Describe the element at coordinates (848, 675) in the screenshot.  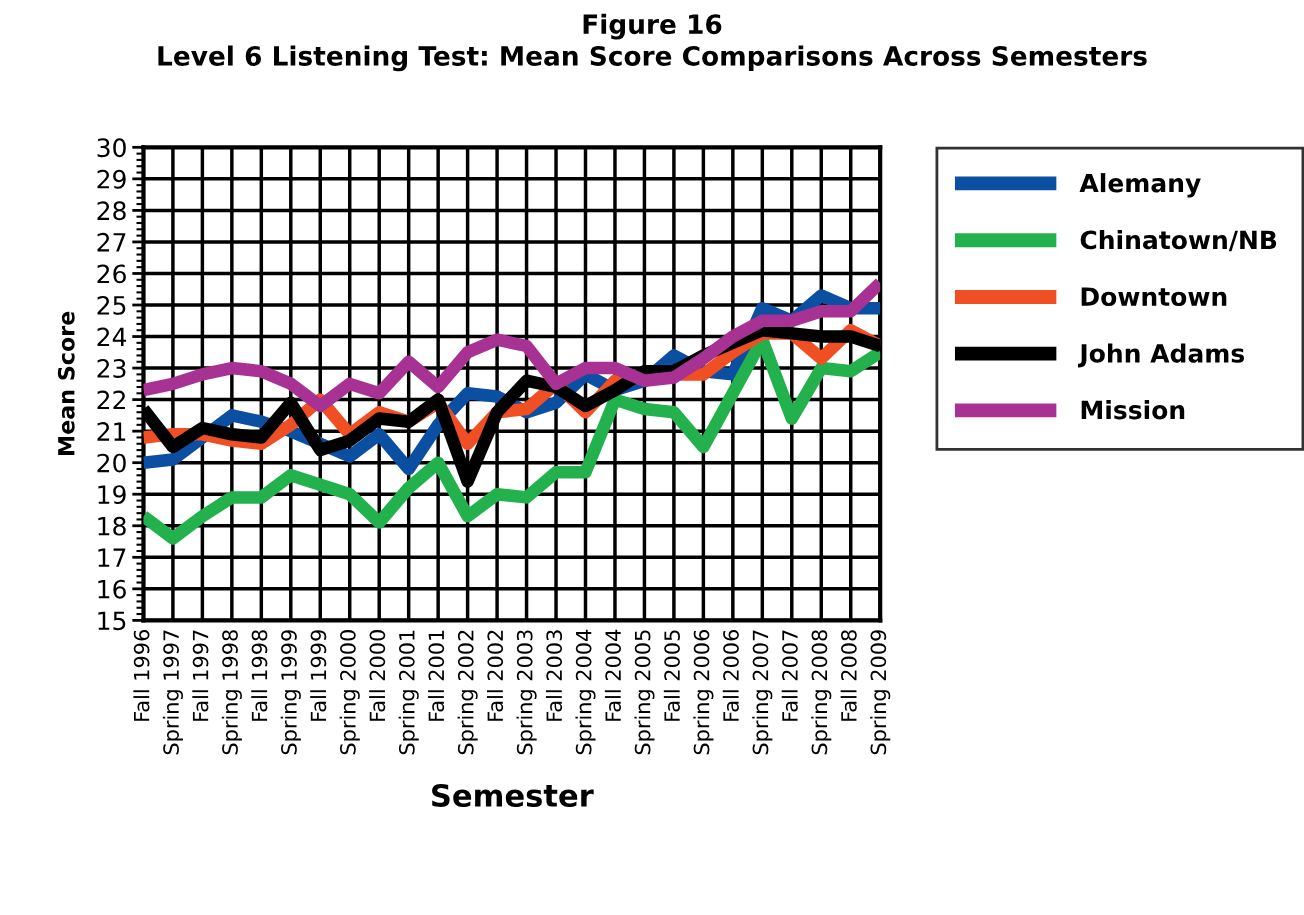
I see `x-tick-label: Fall 2008` at that location.